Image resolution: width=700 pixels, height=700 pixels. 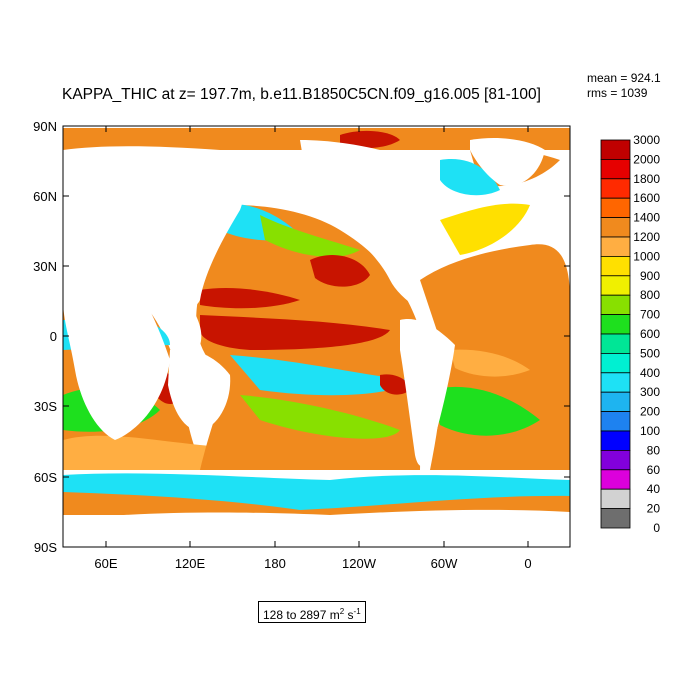 What do you see at coordinates (646, 237) in the screenshot?
I see `colorbar-label: 1200` at bounding box center [646, 237].